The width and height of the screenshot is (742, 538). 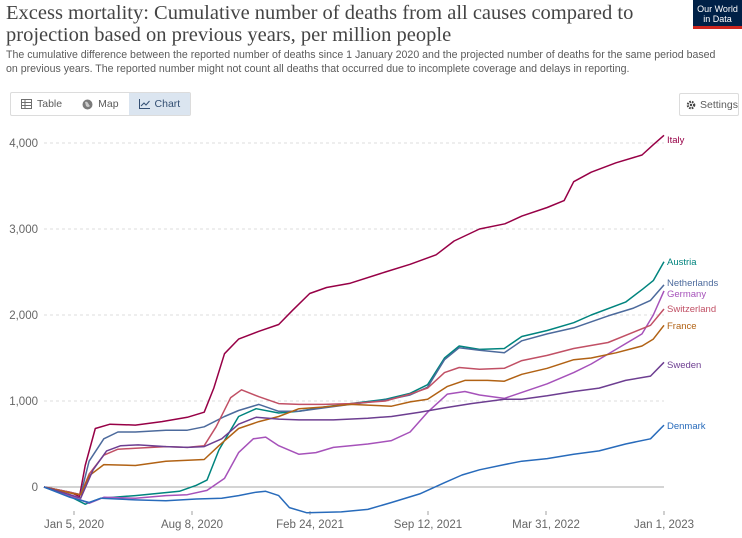 I want to click on line-chart-icon, so click(x=144, y=104).